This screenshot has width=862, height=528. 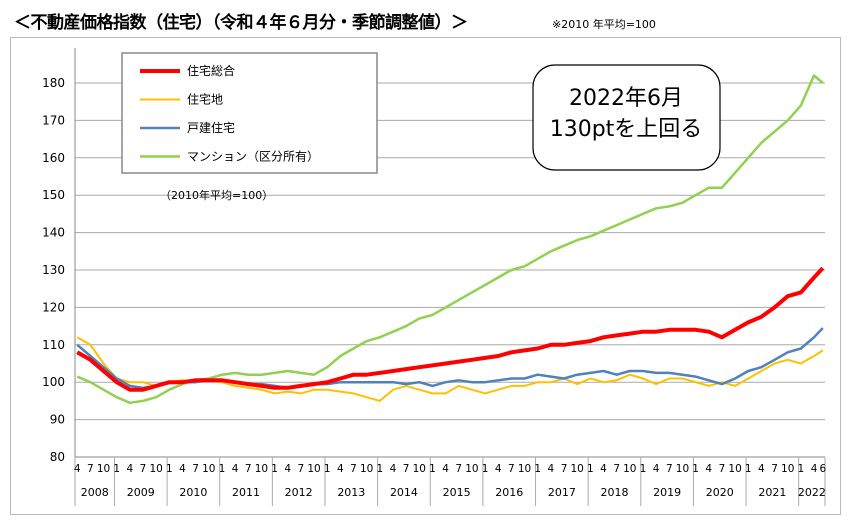 What do you see at coordinates (299, 492) in the screenshot?
I see `year-label: 2012` at bounding box center [299, 492].